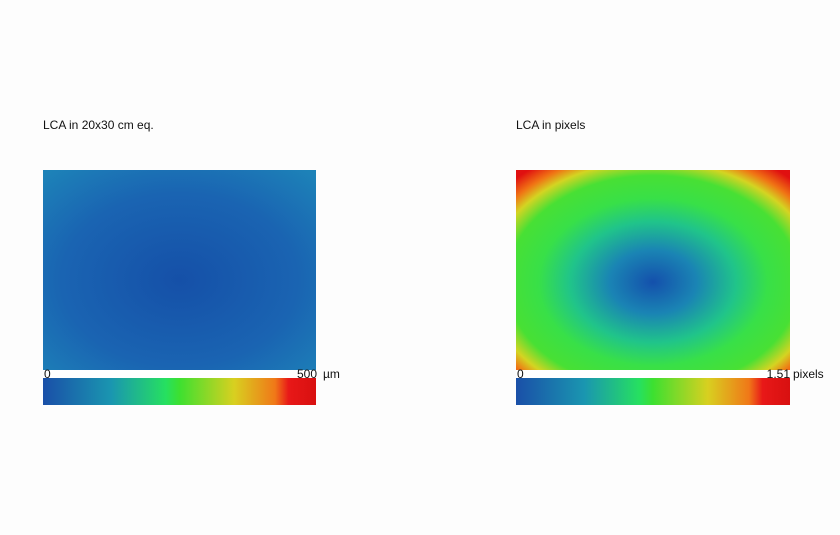 The image size is (840, 535). What do you see at coordinates (808, 374) in the screenshot?
I see `scale-unit: pixels` at bounding box center [808, 374].